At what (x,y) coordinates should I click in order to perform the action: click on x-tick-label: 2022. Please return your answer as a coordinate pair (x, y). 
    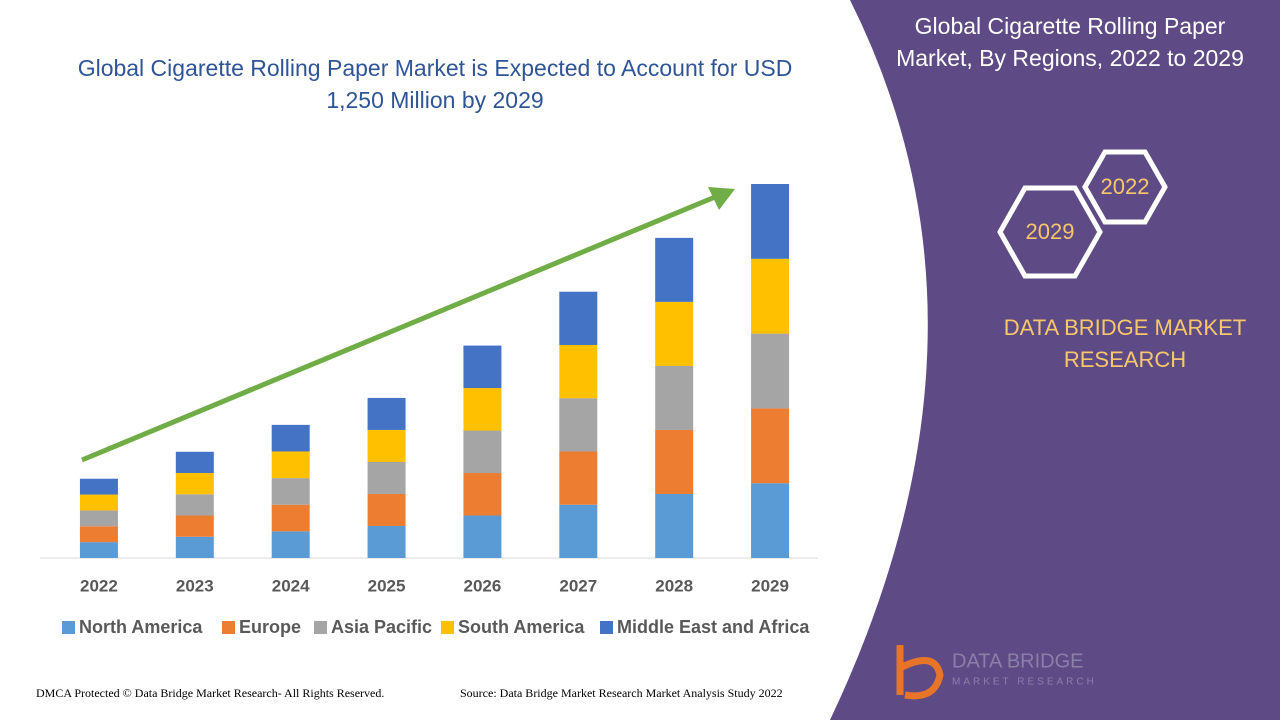
    Looking at the image, I should click on (99, 585).